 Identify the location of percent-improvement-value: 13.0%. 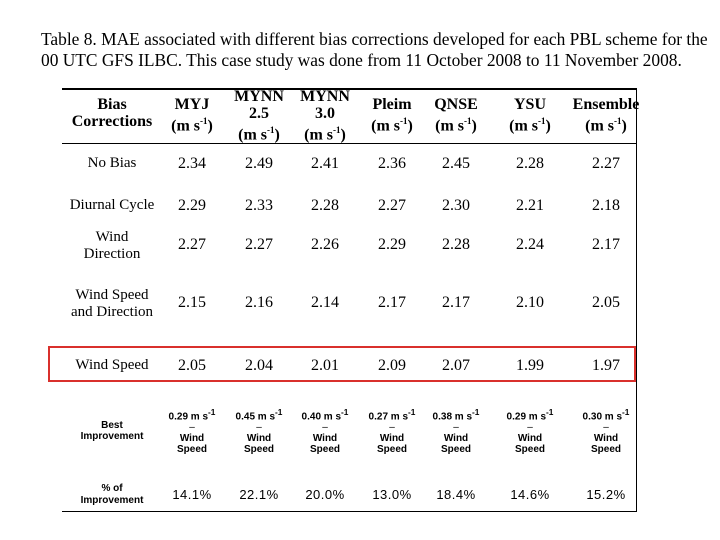
(392, 494).